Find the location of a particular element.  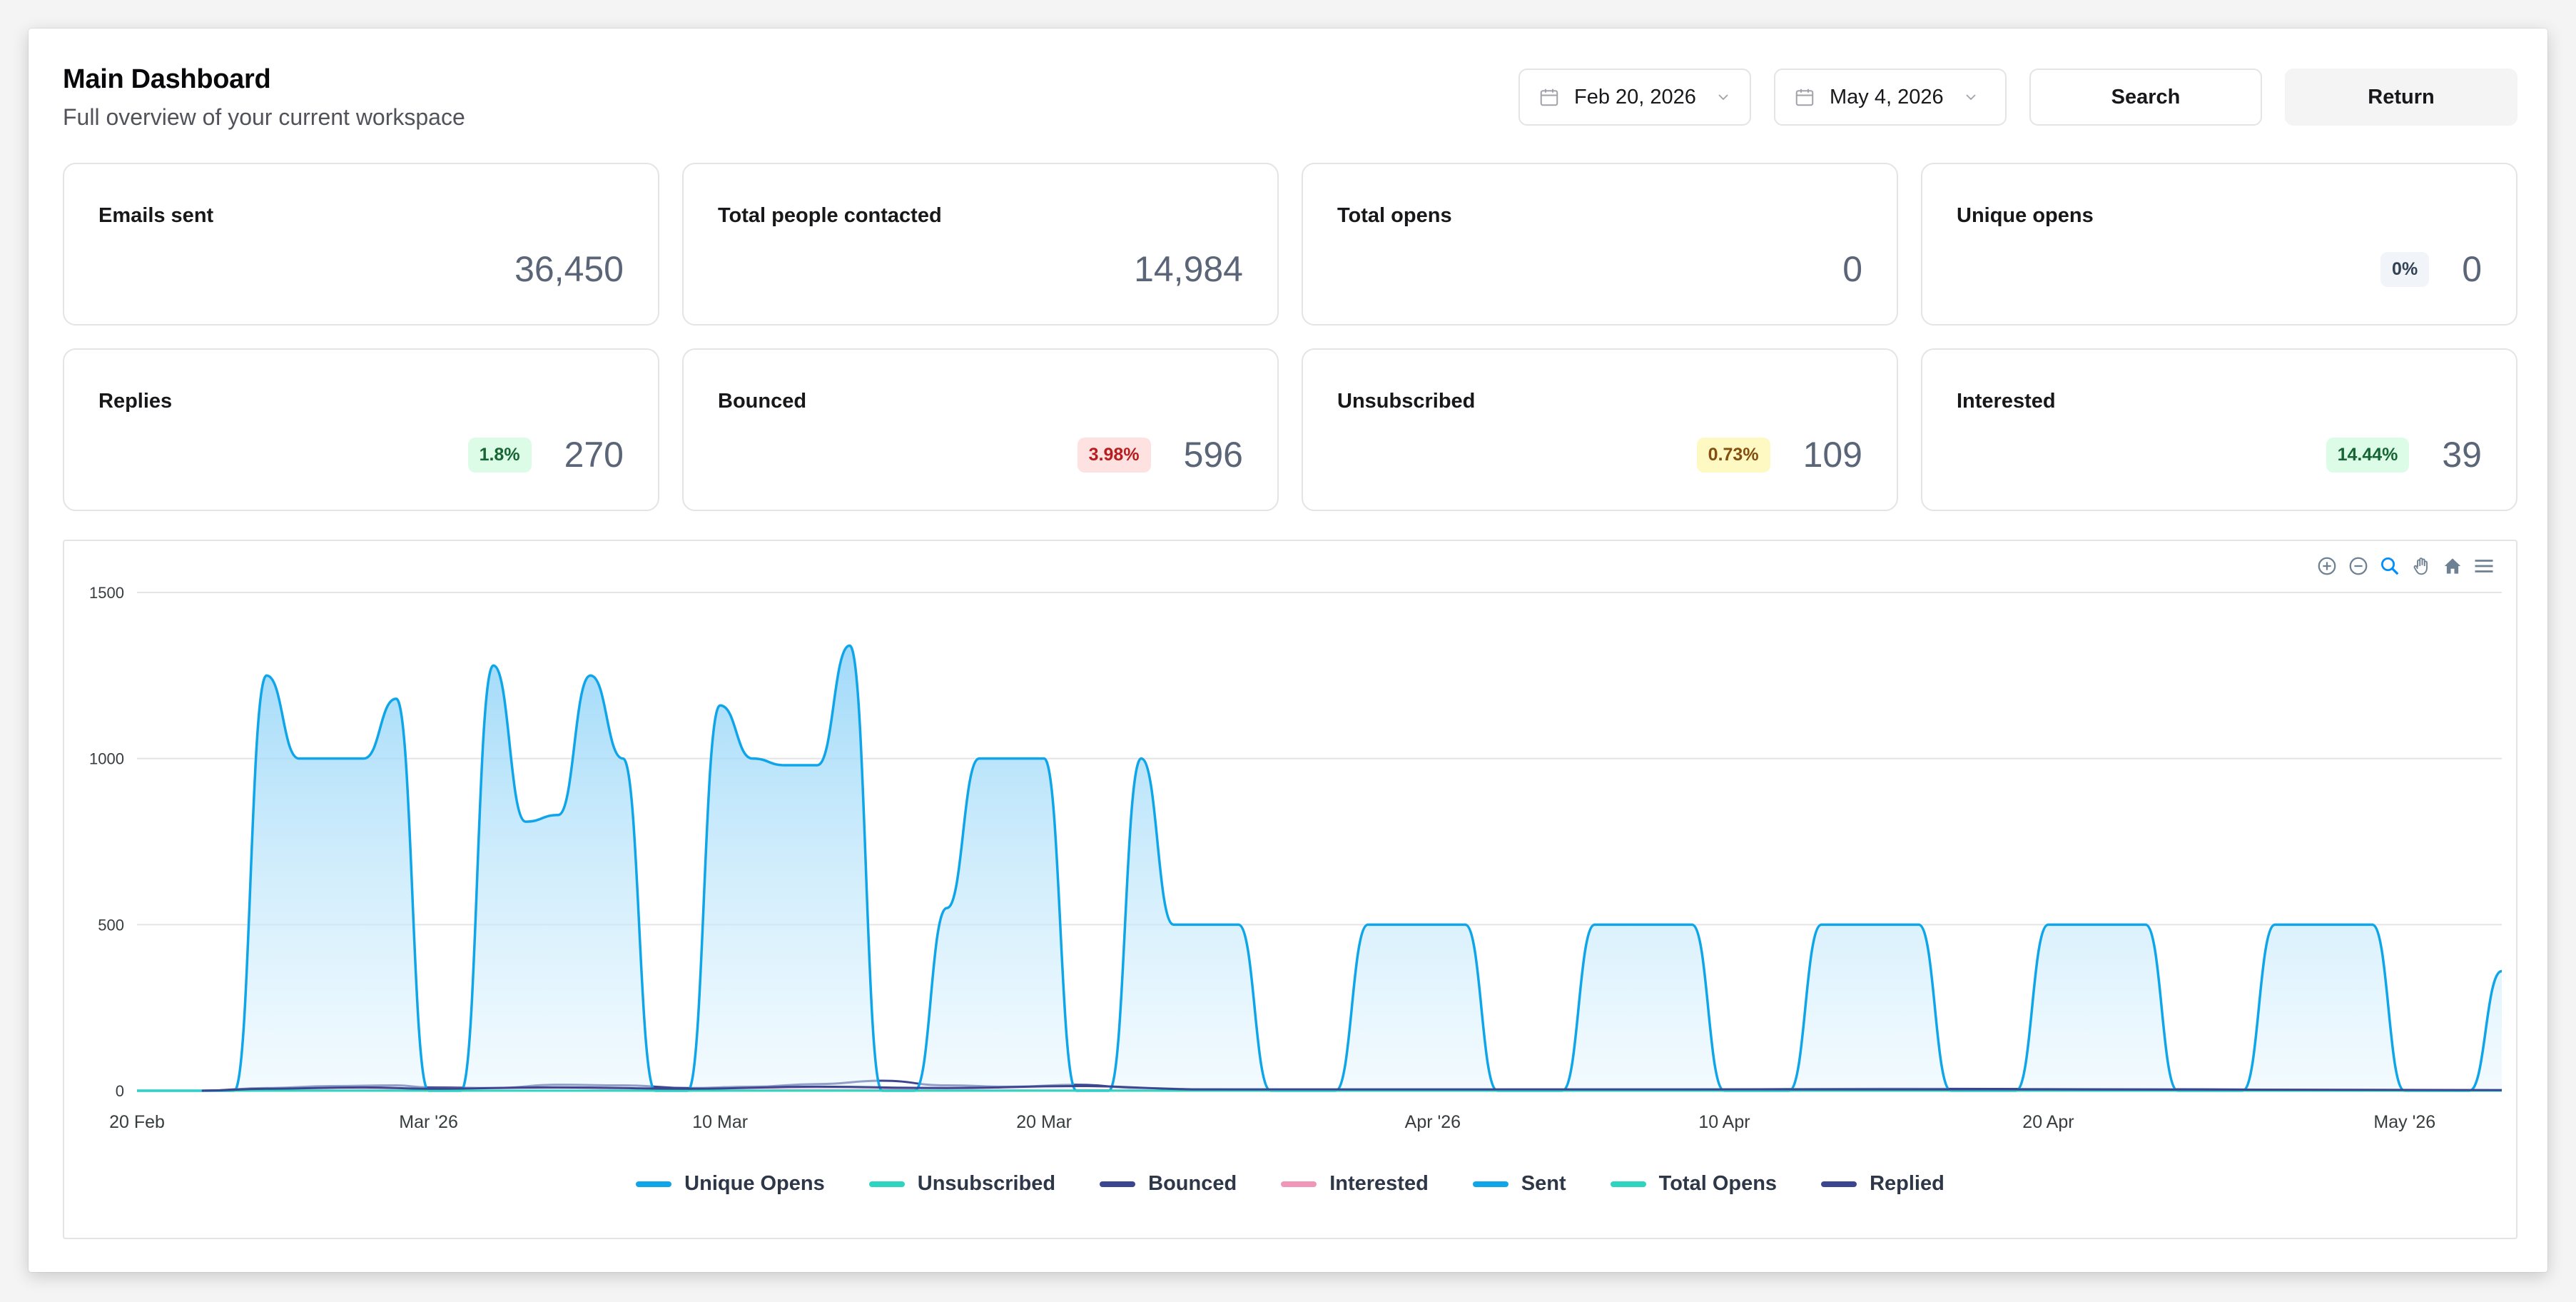

chart-toolbar is located at coordinates (2405, 566).